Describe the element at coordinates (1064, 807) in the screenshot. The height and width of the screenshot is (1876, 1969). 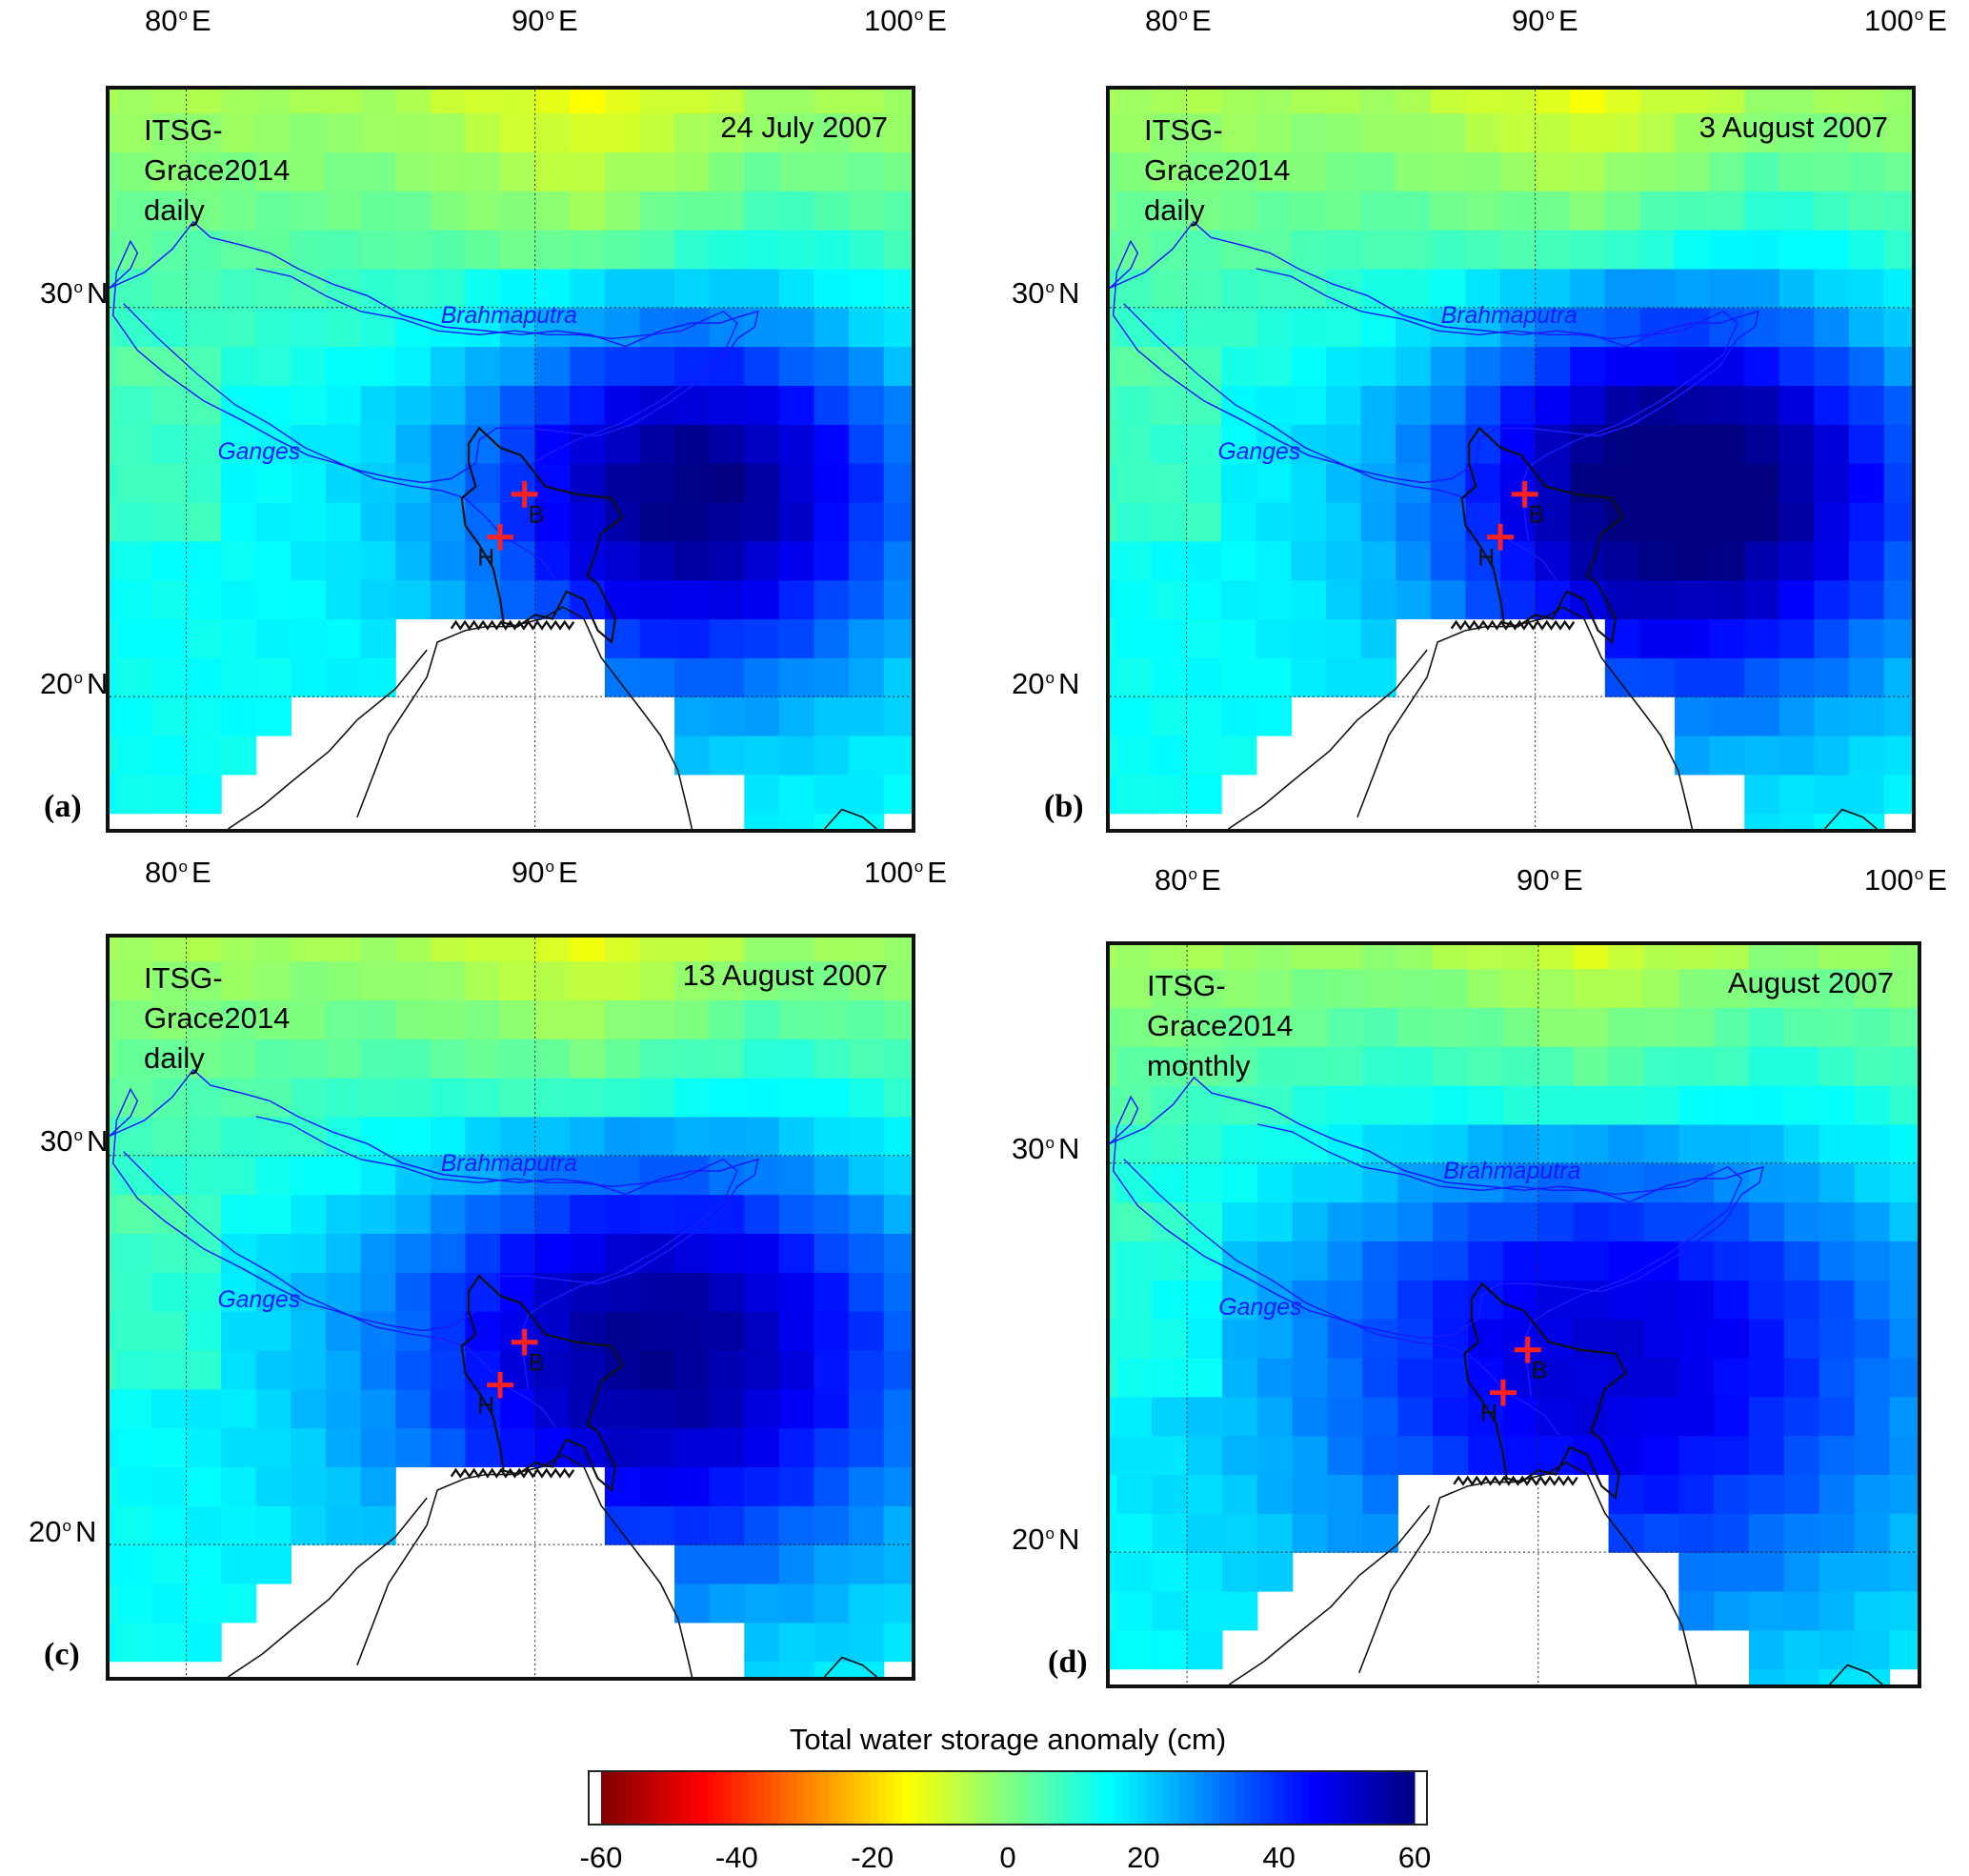
I see `panel-label: (b)` at that location.